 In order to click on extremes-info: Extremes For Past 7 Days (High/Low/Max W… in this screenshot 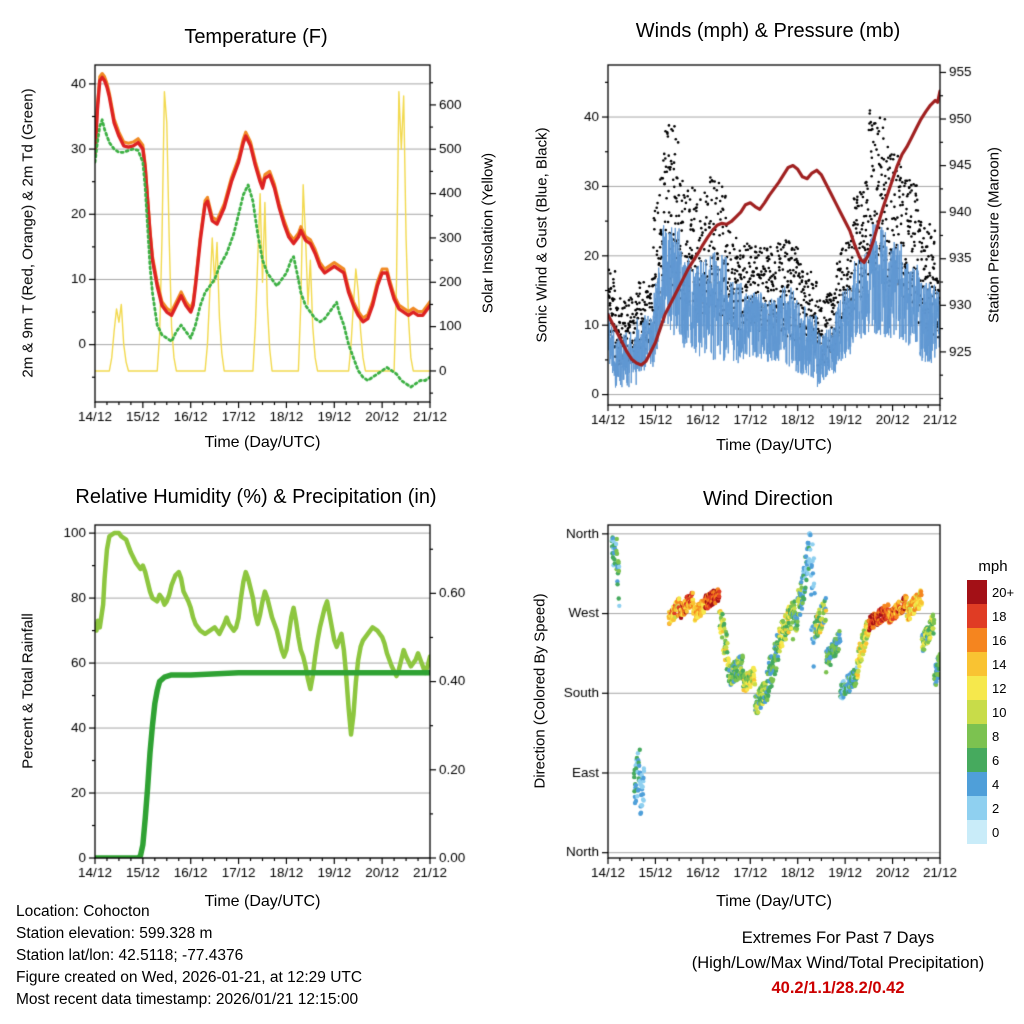, I will do `click(826, 963)`.